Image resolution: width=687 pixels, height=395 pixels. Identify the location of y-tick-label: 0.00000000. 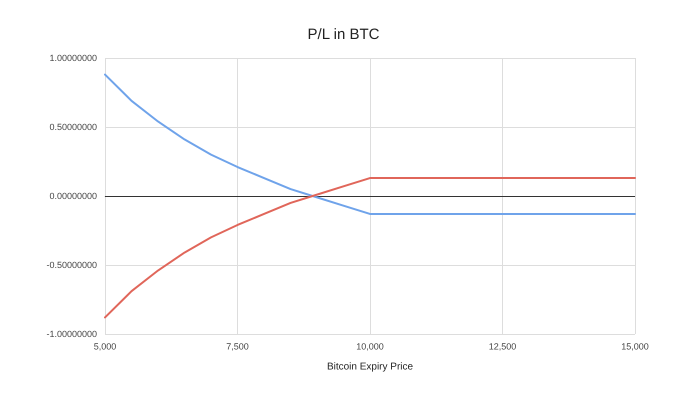
(73, 196).